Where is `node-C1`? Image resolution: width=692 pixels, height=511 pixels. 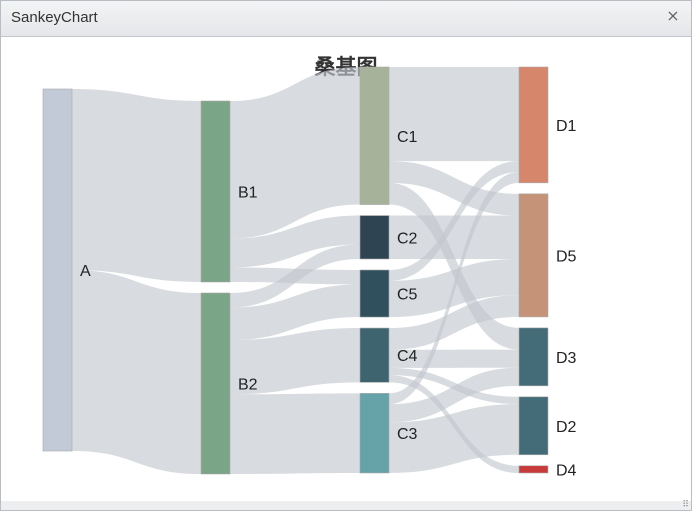 node-C1 is located at coordinates (374, 135).